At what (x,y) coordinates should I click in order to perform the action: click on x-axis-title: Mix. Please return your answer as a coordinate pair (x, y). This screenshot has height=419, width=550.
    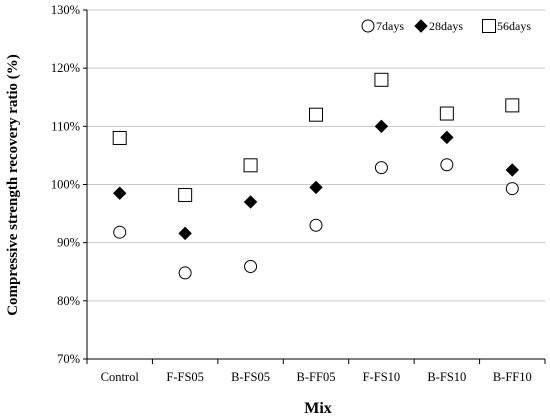
    Looking at the image, I should click on (318, 408).